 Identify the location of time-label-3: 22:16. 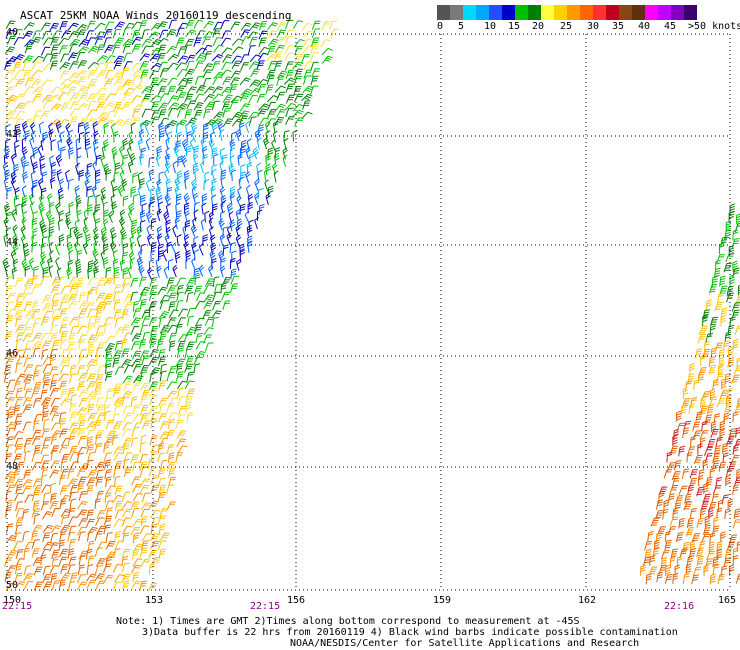
(679, 606).